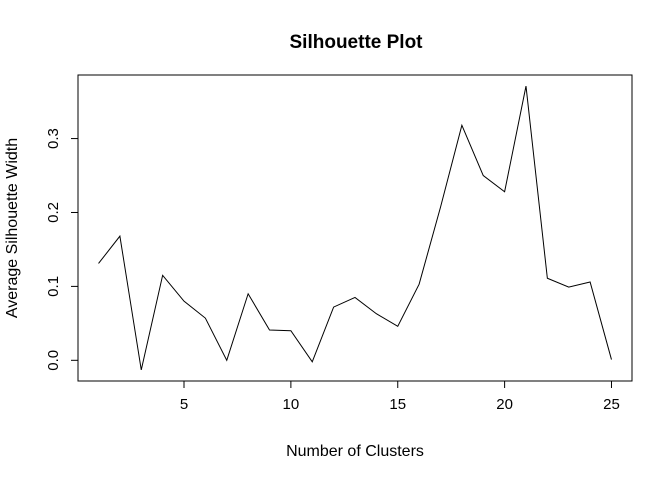 This screenshot has width=672, height=480. I want to click on x-tick-label: 10, so click(291, 404).